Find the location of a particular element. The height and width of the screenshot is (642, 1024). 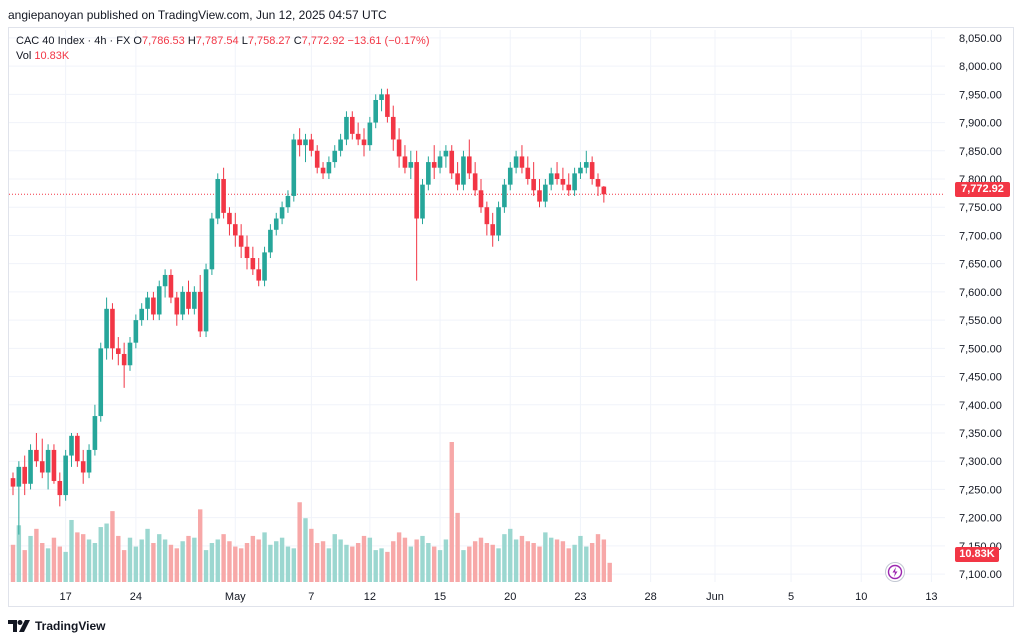

symbol-label: CAC 40 Index · 4h · FX is located at coordinates (73, 41).